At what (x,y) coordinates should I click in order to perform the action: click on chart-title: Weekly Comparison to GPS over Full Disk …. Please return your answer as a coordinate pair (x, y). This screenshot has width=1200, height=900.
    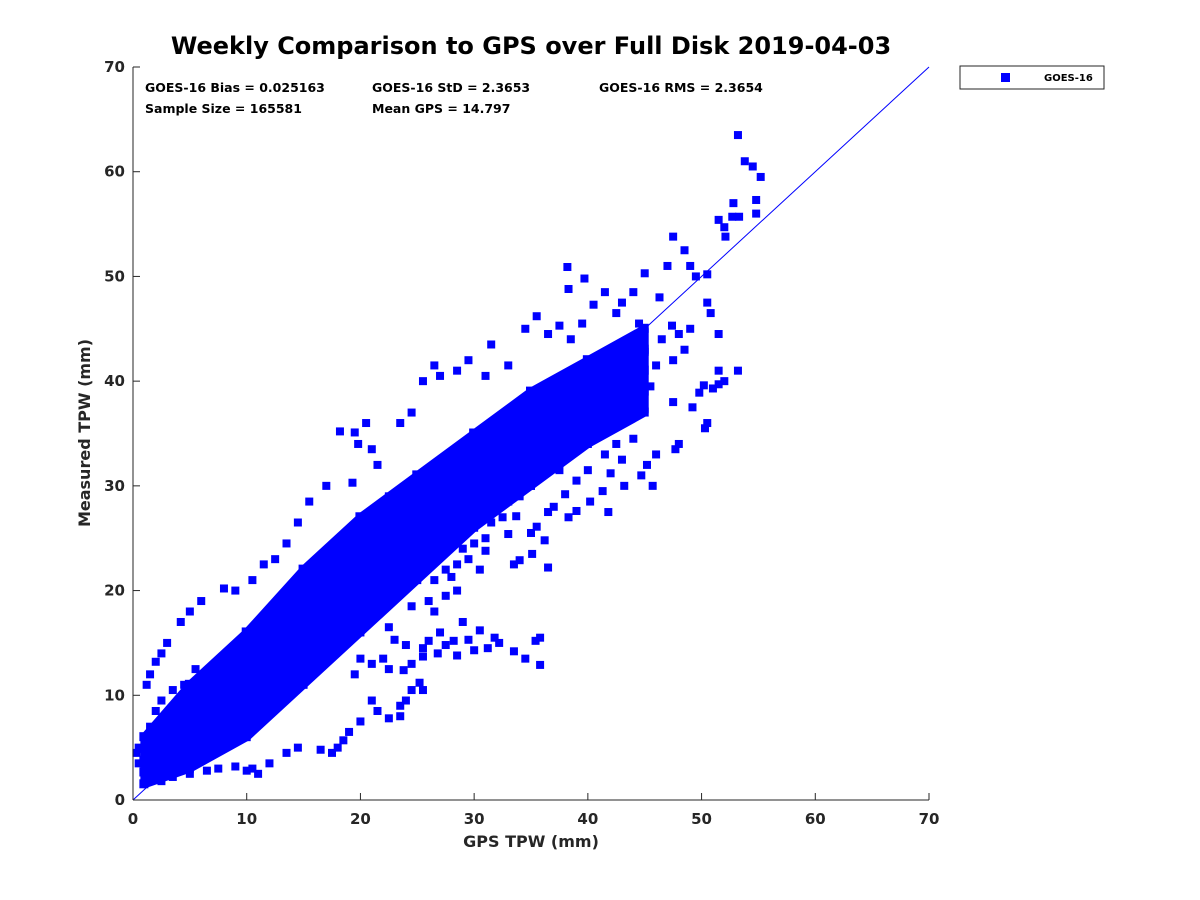
    Looking at the image, I should click on (531, 46).